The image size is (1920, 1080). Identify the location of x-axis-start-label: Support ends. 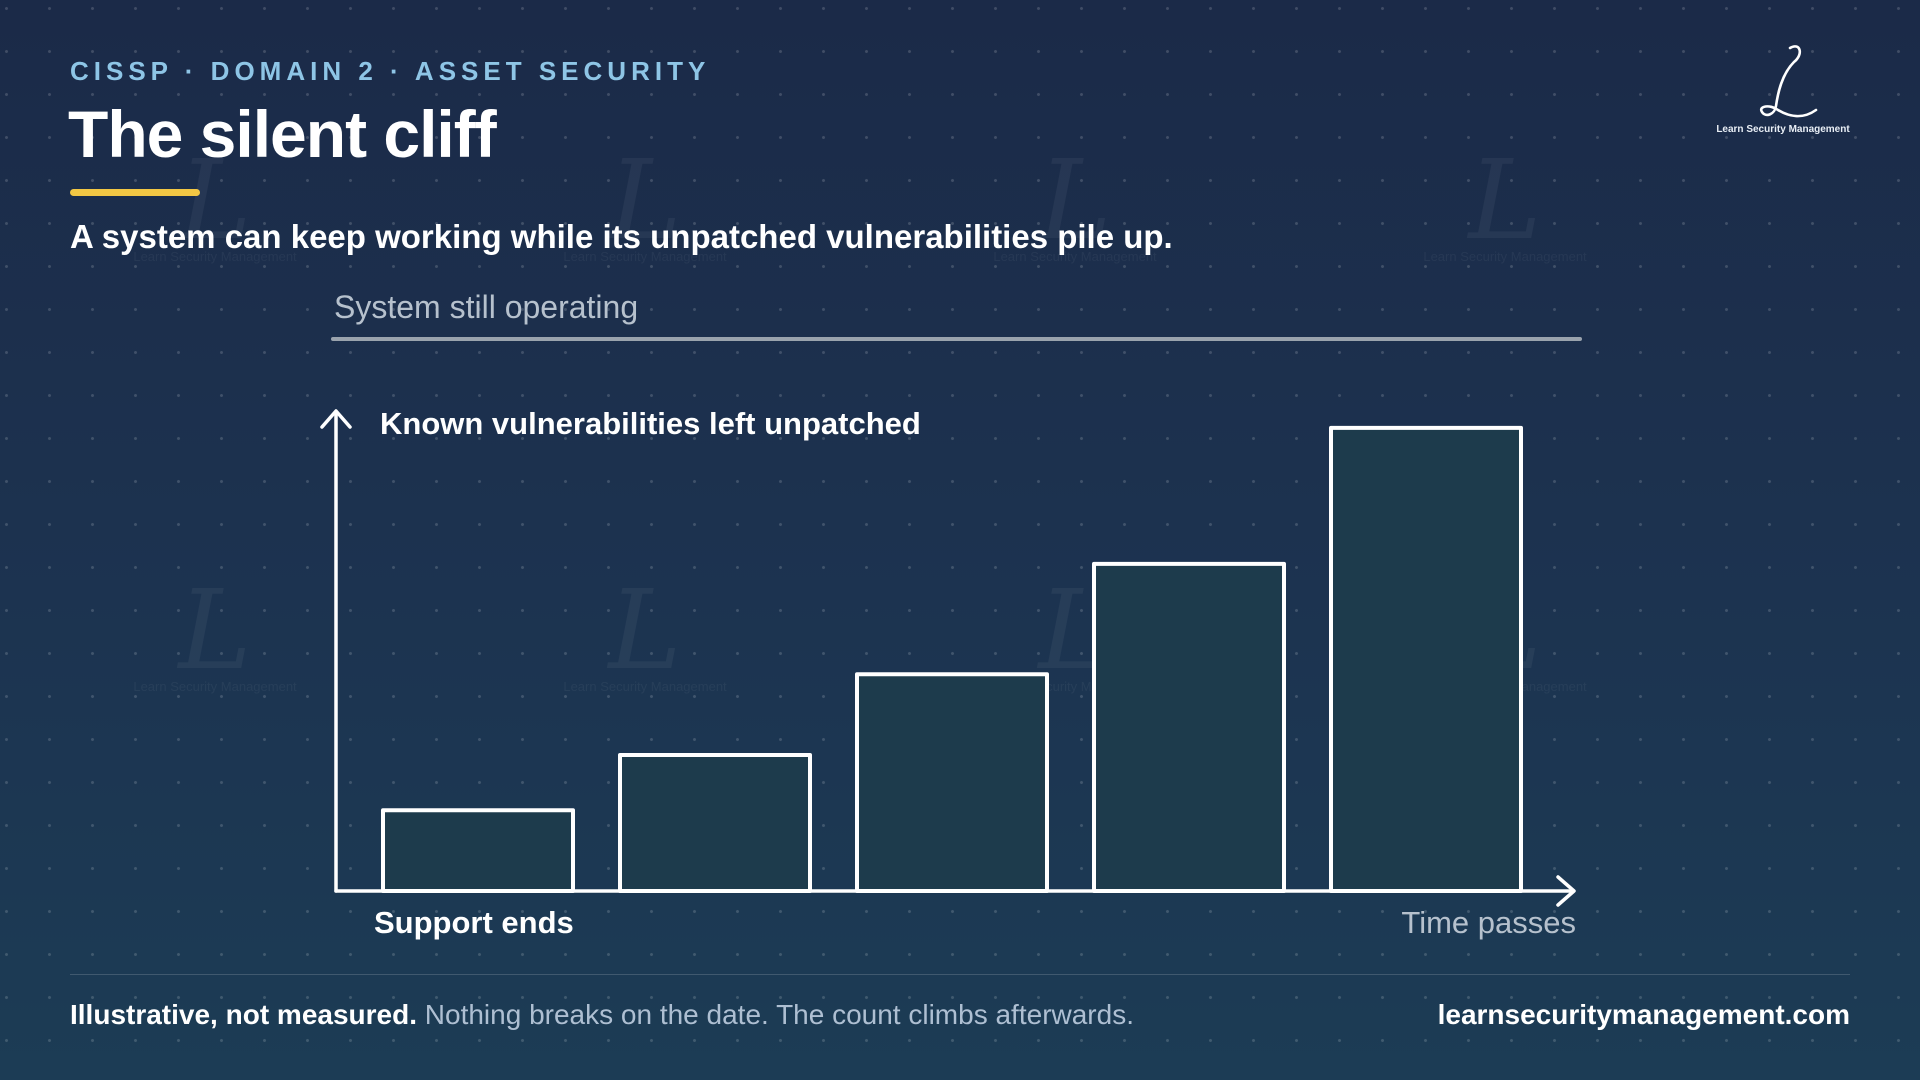
(474, 922).